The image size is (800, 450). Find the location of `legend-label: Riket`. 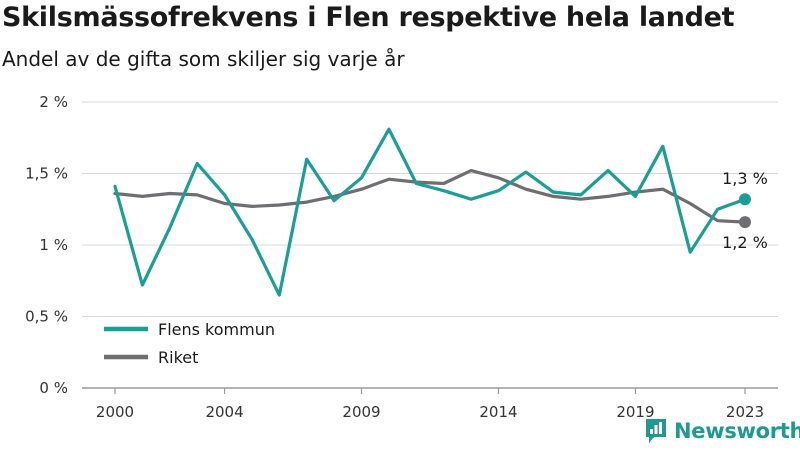

legend-label: Riket is located at coordinates (178, 357).